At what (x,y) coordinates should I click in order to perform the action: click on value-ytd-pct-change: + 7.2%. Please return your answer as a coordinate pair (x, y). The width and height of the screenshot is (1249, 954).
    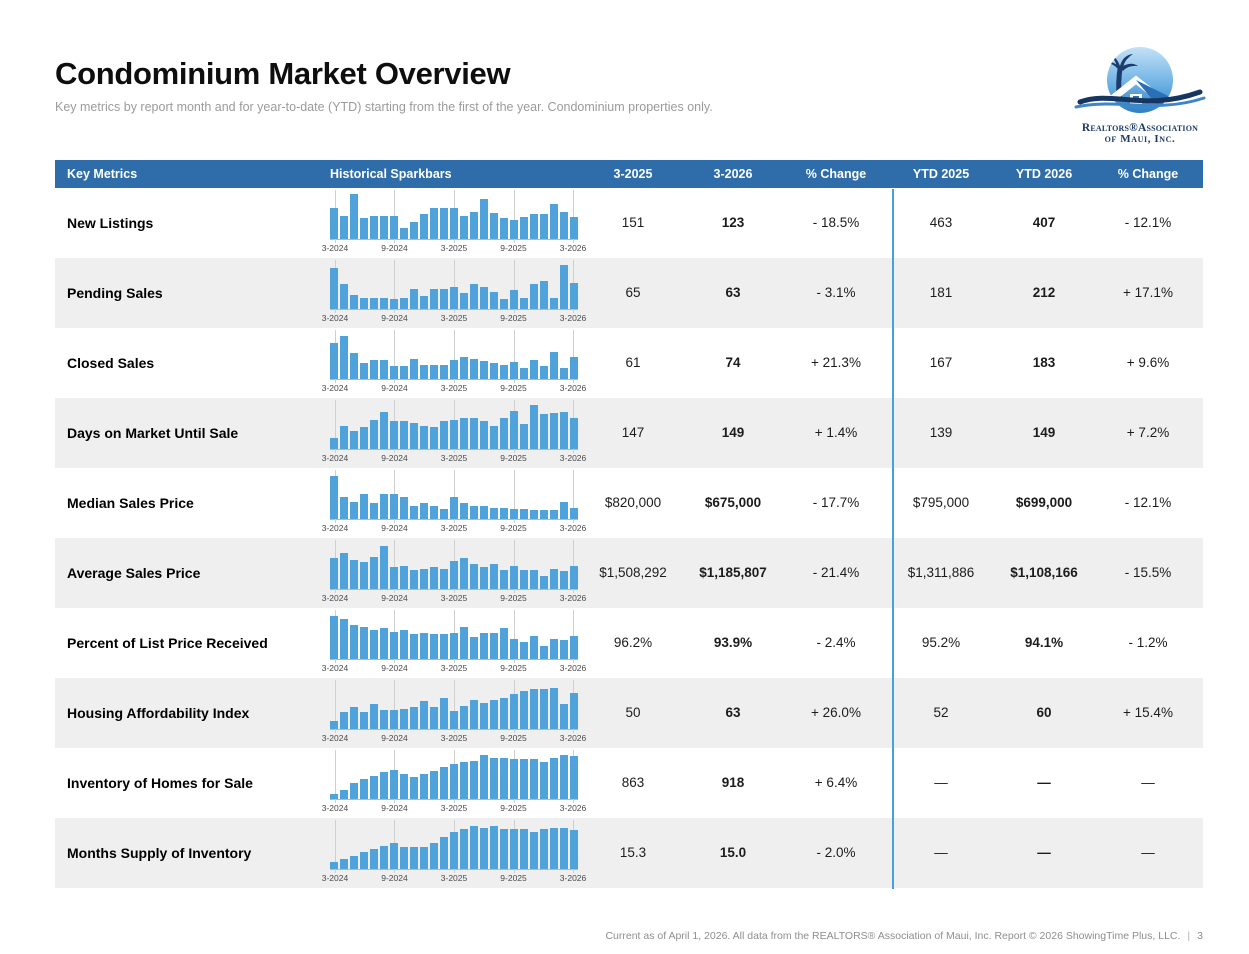
    Looking at the image, I should click on (1148, 432).